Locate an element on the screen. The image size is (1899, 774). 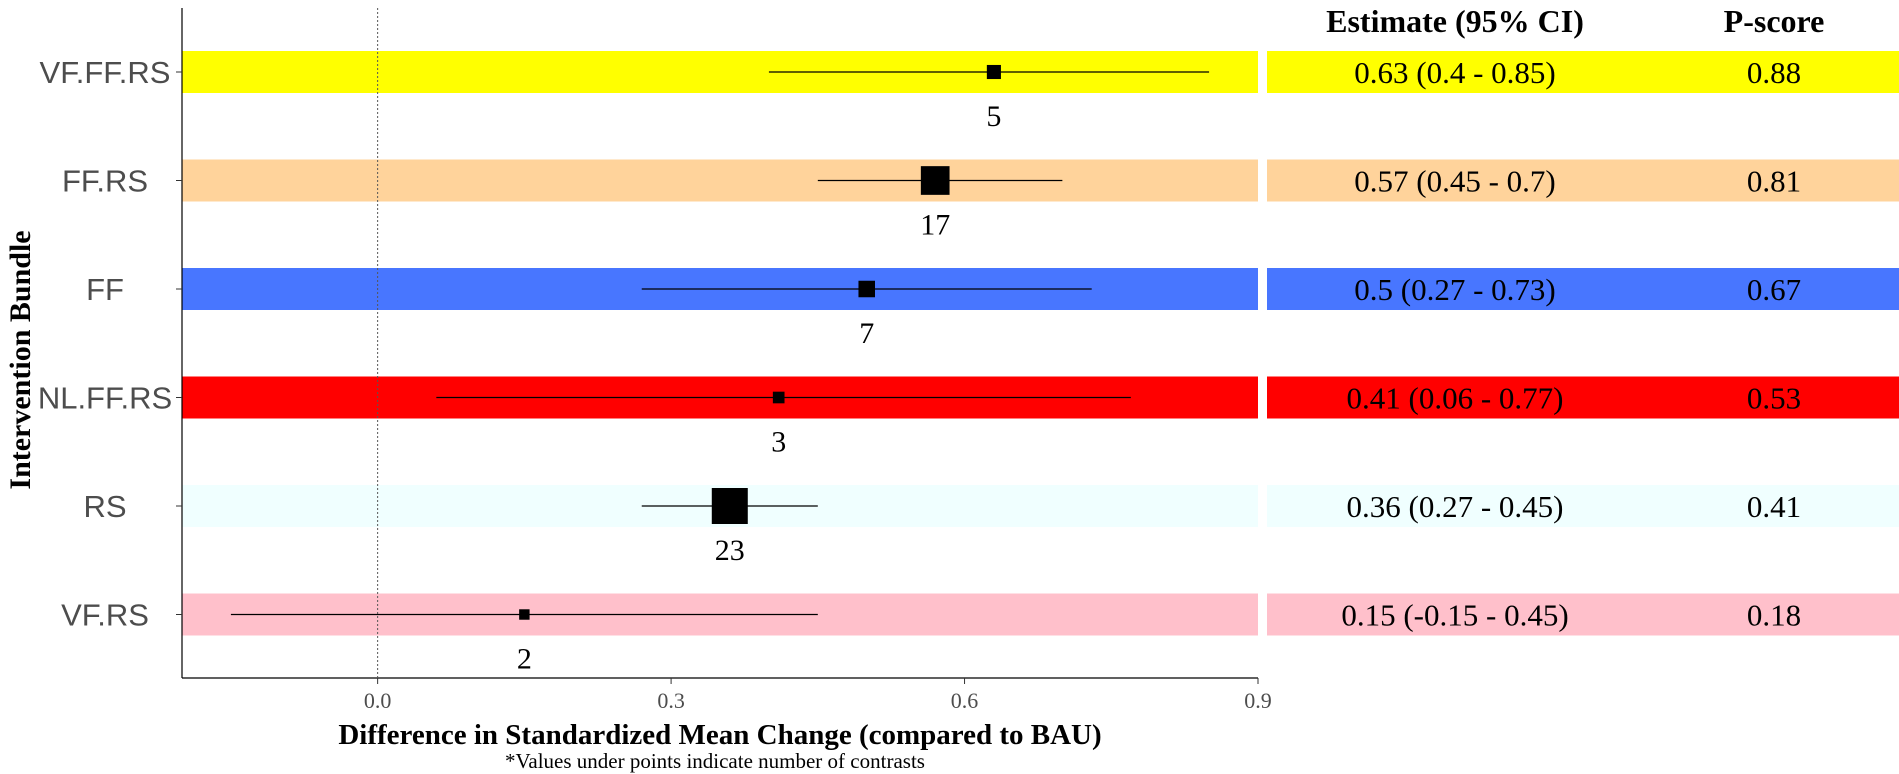
contrast-count-label: 2 is located at coordinates (524, 659).